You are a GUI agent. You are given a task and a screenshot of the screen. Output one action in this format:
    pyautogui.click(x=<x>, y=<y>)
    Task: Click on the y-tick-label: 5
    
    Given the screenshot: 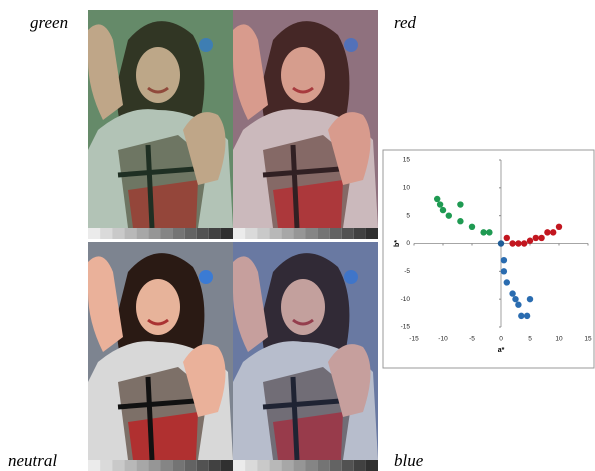 What is the action you would take?
    pyautogui.click(x=408, y=215)
    